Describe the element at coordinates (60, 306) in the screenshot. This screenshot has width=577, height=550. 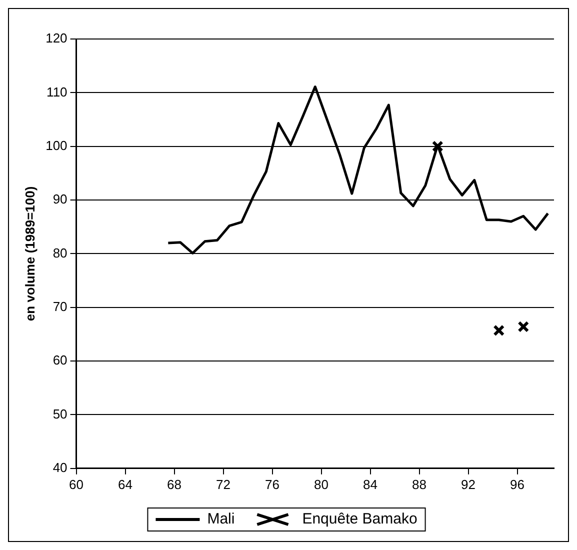
I see `y-tick-label: 70` at that location.